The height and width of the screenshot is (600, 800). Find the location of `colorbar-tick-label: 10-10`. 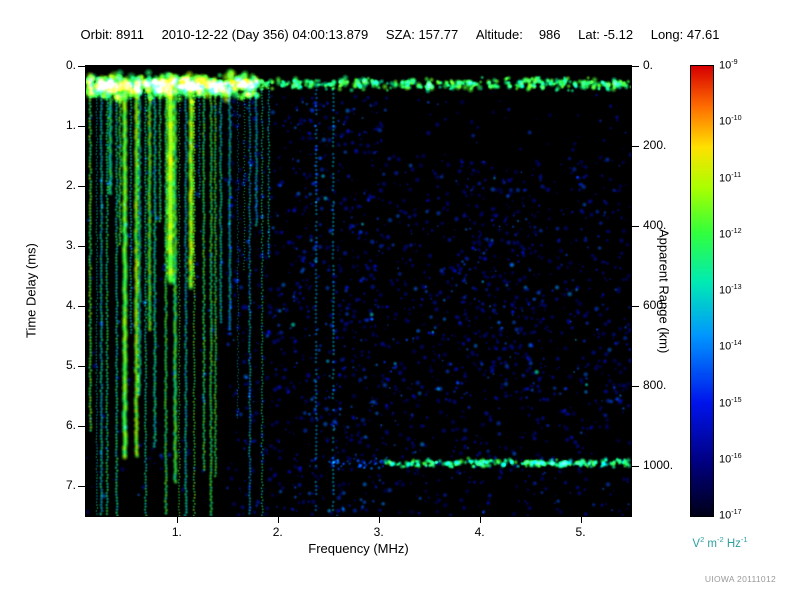

colorbar-tick-label: 10-10 is located at coordinates (730, 121).